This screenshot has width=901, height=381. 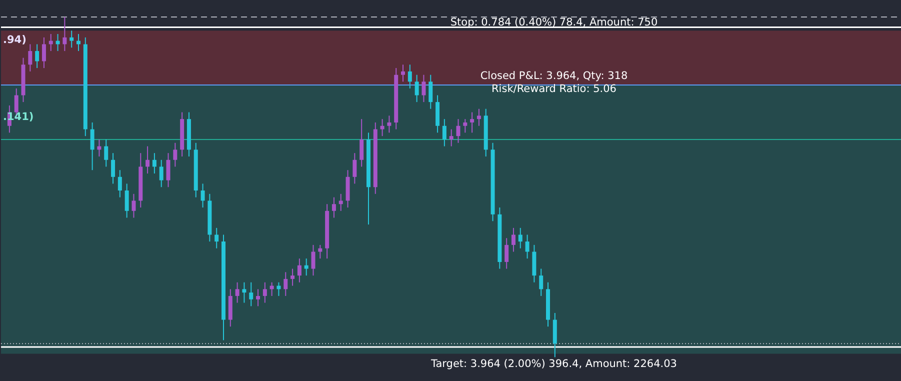 What do you see at coordinates (553, 364) in the screenshot?
I see `band-label: Target: 3.964 (2.00%) 396.4, Amount: 2264.03` at bounding box center [553, 364].